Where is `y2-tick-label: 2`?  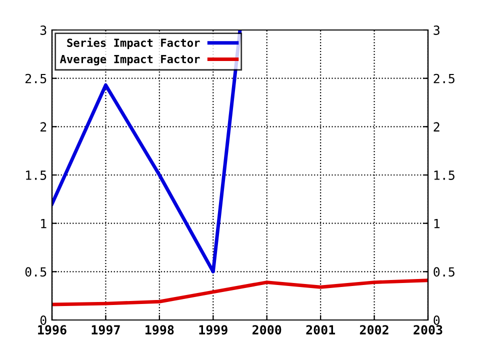 y2-tick-label: 2 is located at coordinates (437, 127).